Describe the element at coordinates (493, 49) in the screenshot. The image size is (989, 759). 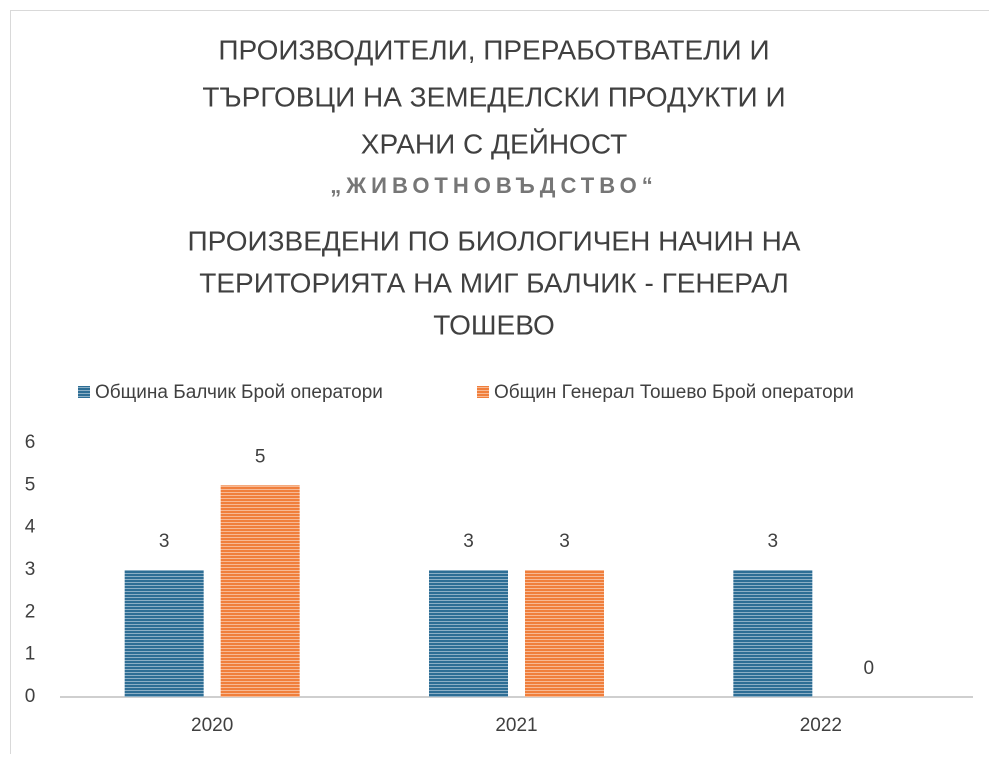
I see `title-line: ПРОИЗВОДИТЕЛИ, ПРЕРАБОТВАТЕЛИ И` at that location.